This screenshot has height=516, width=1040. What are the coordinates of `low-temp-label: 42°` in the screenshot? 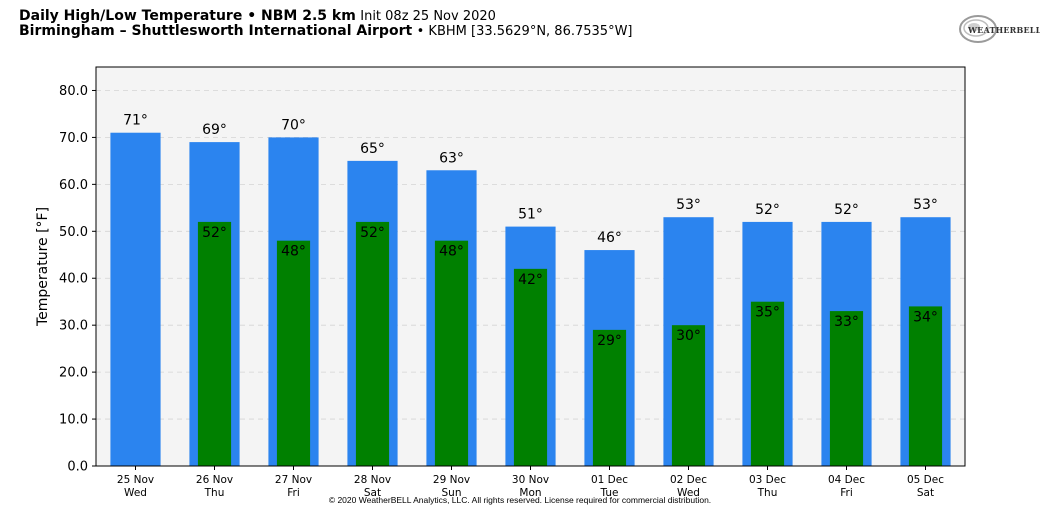 It's located at (530, 280).